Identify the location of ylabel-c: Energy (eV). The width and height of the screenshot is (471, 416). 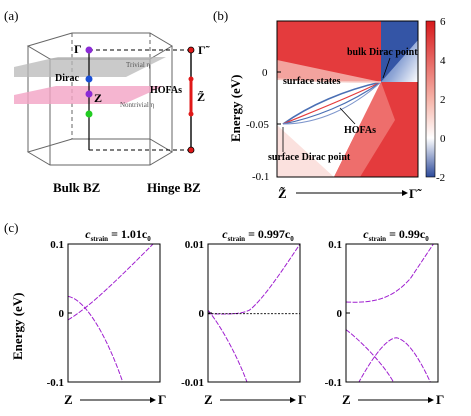
(17, 326).